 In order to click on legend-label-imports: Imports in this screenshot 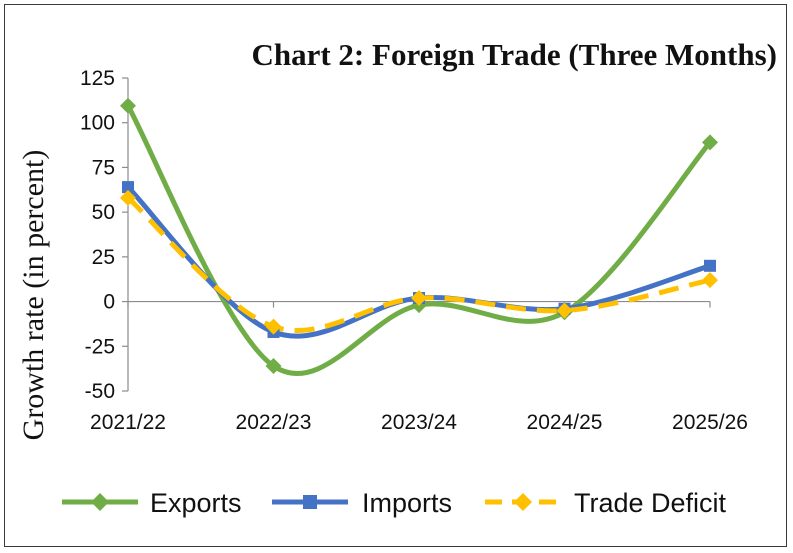, I will do `click(407, 503)`.